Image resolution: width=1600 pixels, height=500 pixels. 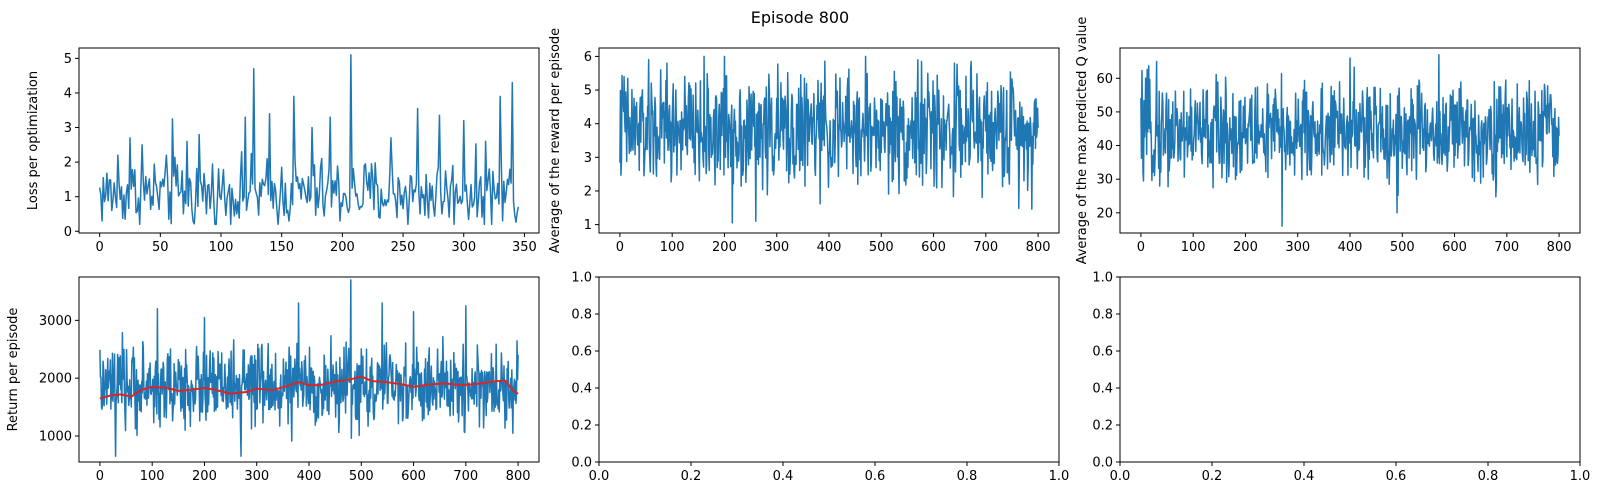 I want to click on y-tick-label: 0, so click(x=68, y=232).